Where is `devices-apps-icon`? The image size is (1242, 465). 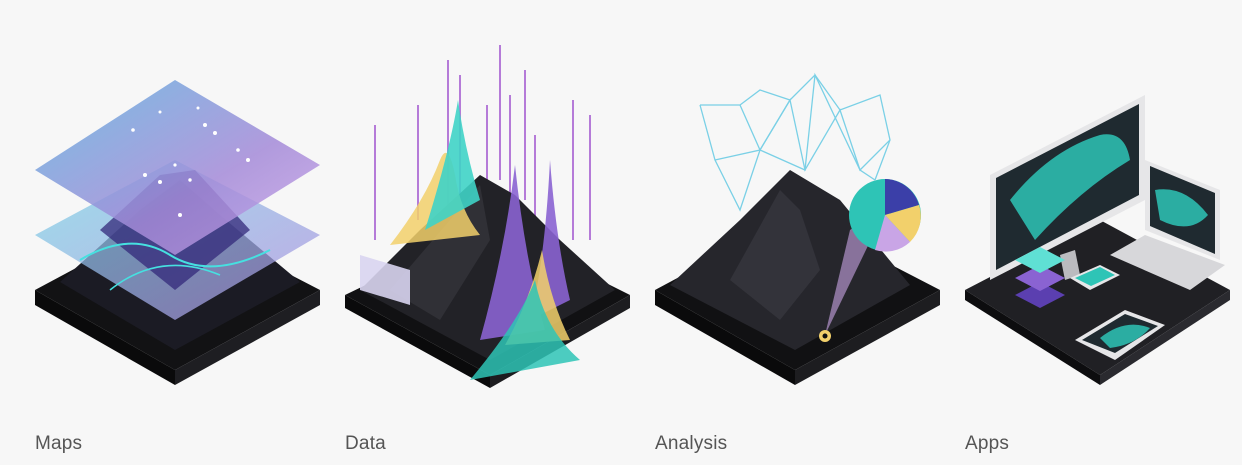 devices-apps-icon is located at coordinates (1097, 240).